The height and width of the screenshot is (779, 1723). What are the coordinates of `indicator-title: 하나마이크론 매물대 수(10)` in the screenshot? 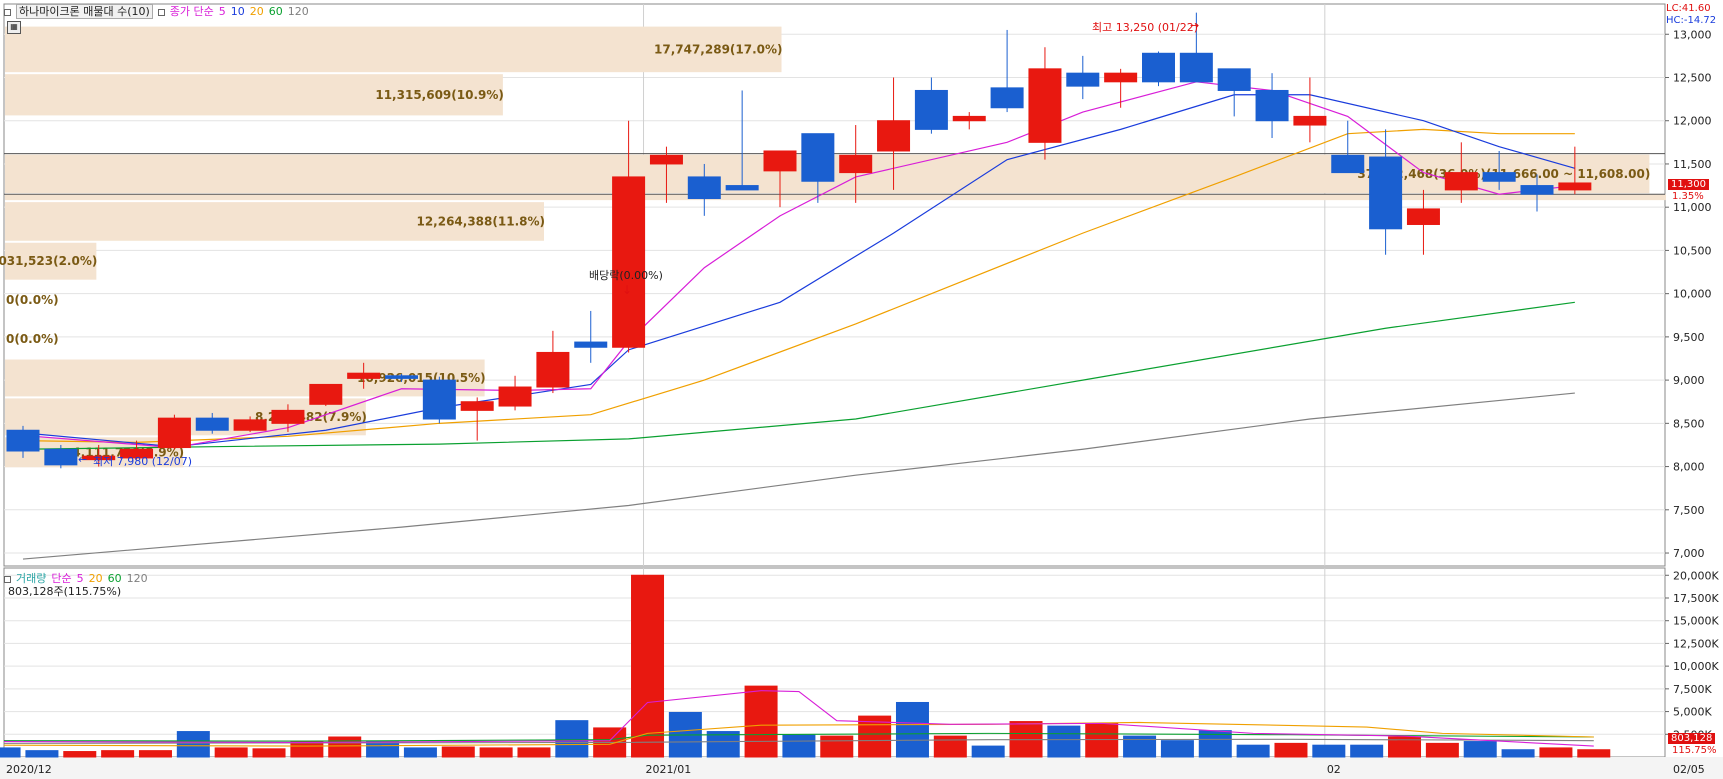 It's located at (84, 11).